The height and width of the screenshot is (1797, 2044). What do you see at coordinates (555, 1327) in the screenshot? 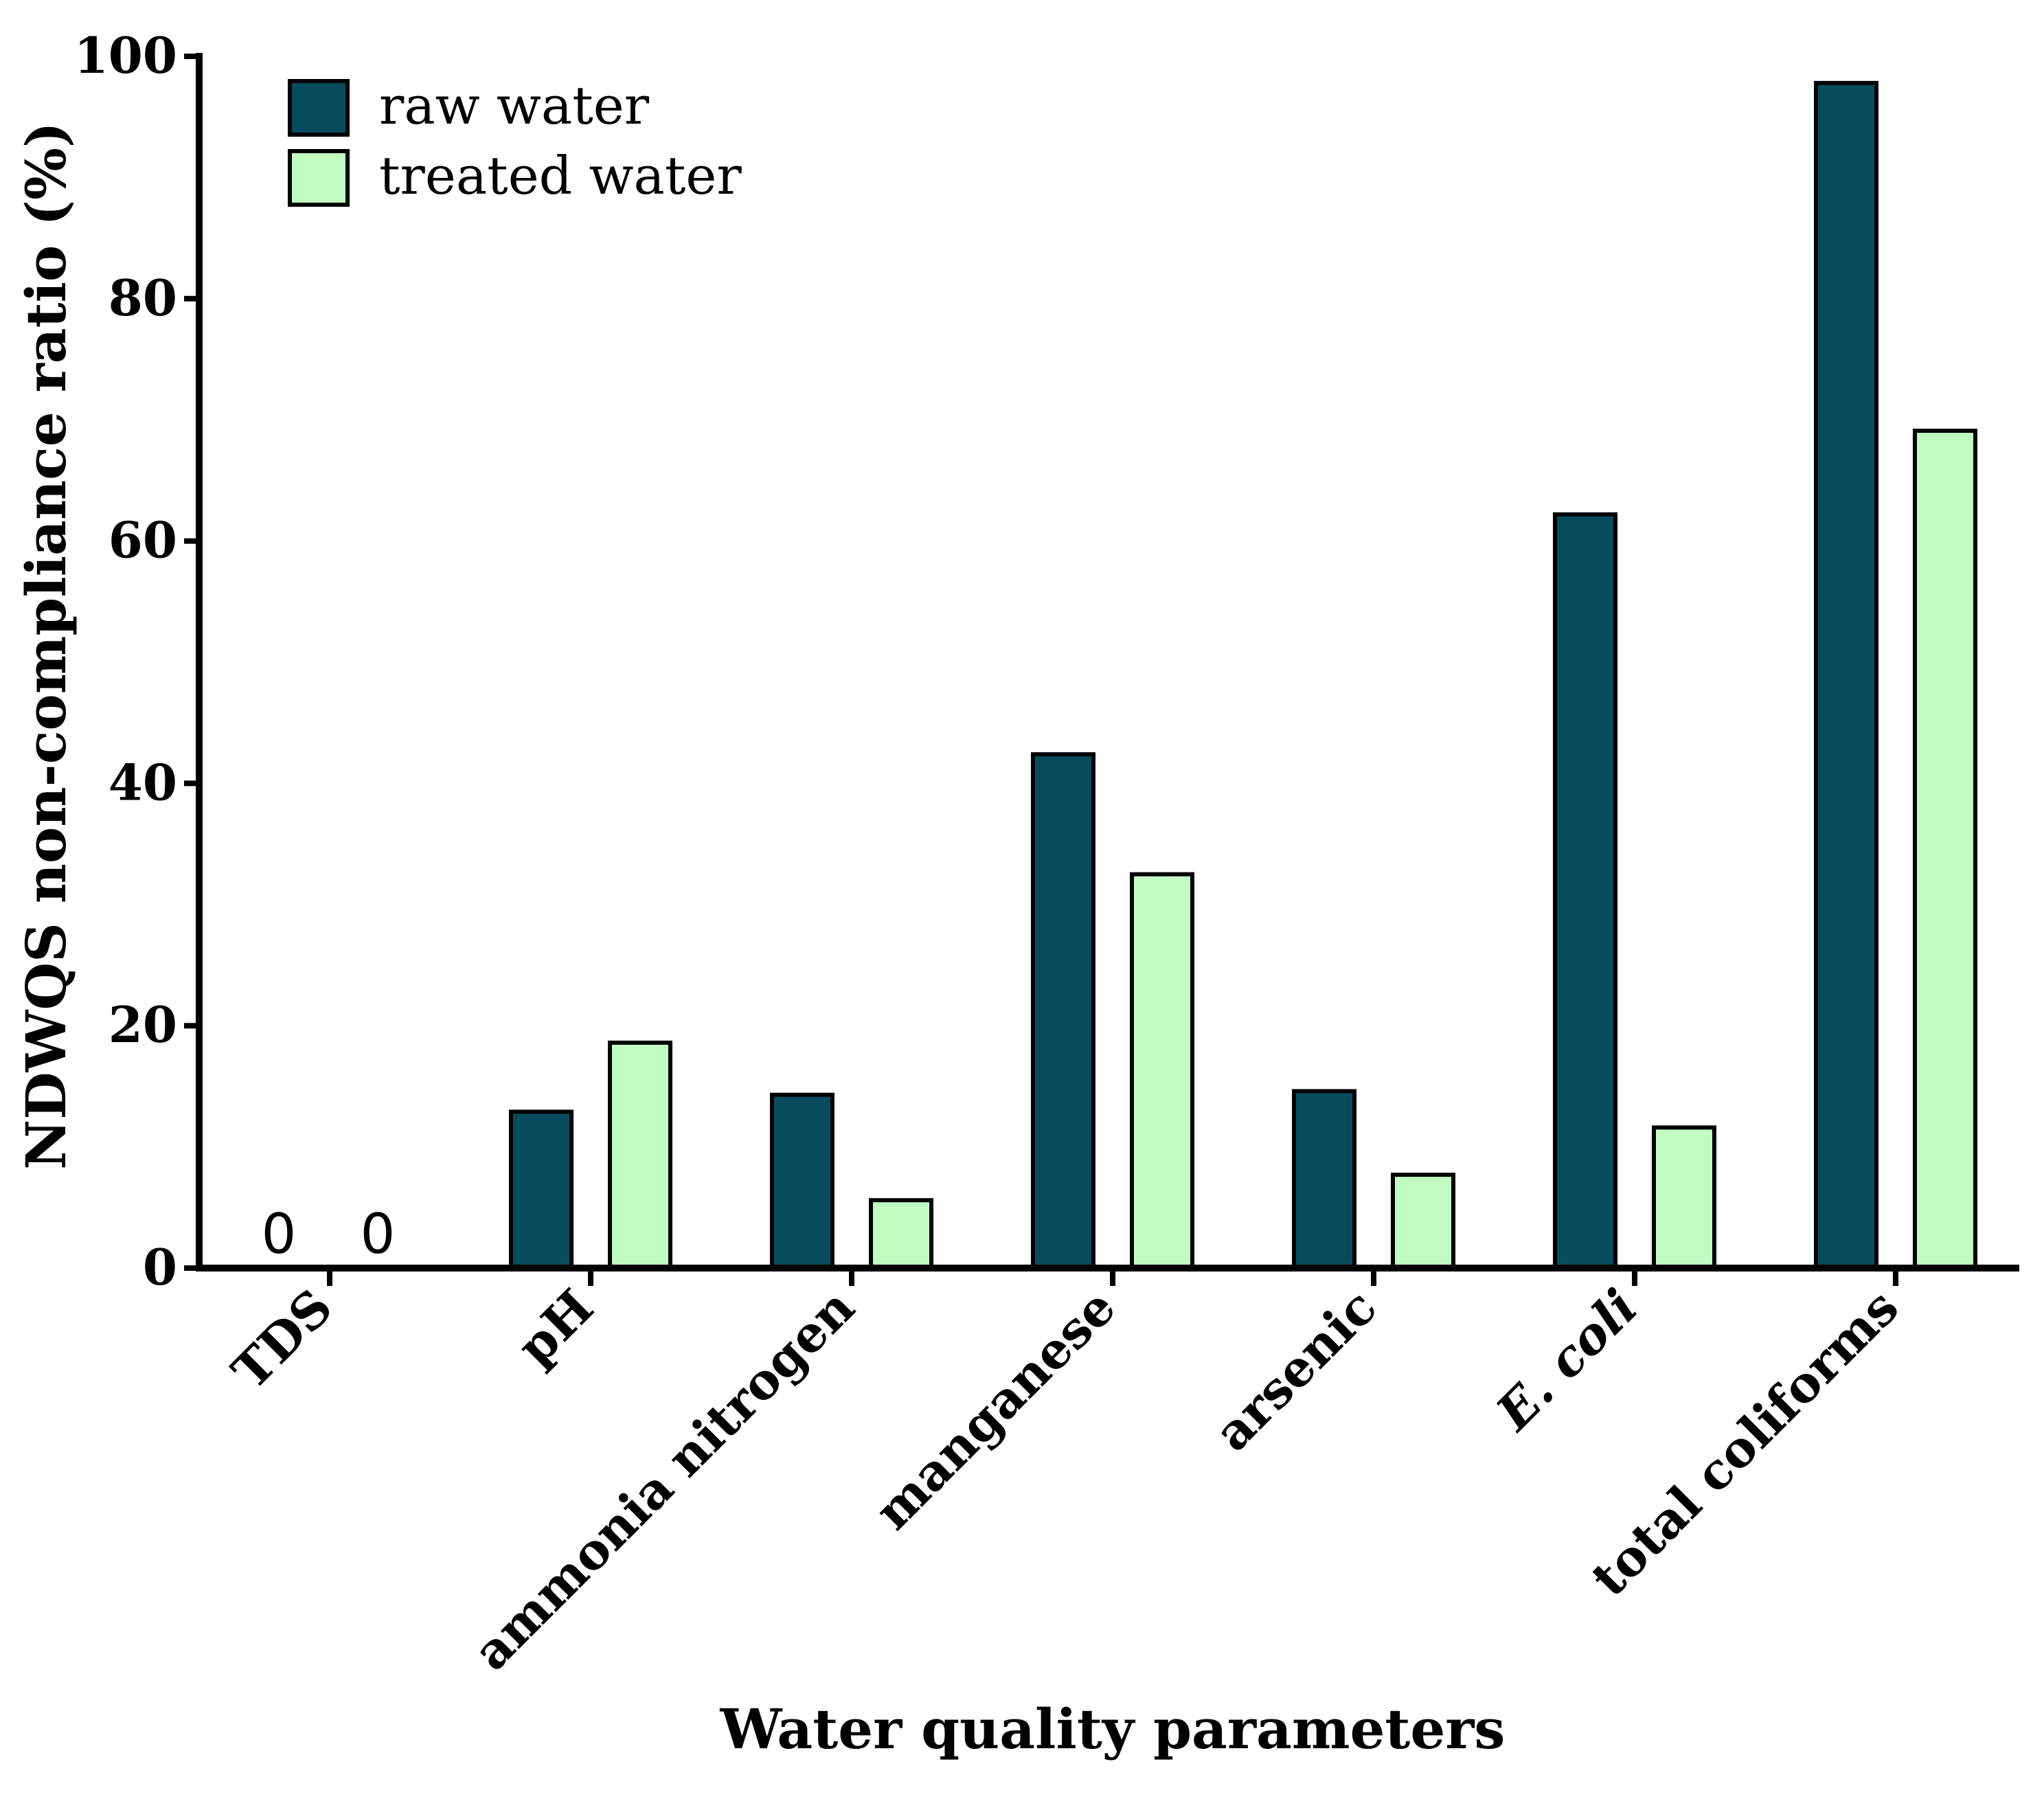
I see `x-tick-label: pH` at bounding box center [555, 1327].